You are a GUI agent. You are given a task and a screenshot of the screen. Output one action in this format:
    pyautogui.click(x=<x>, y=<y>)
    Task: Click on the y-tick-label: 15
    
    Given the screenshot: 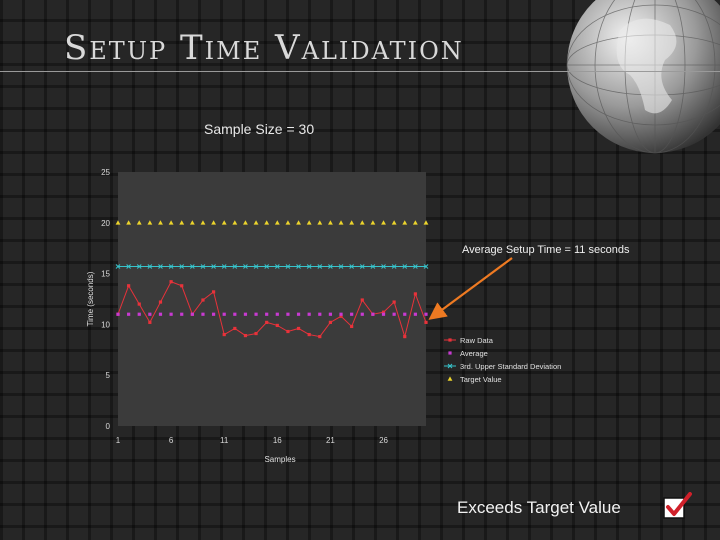 What is the action you would take?
    pyautogui.click(x=105, y=274)
    